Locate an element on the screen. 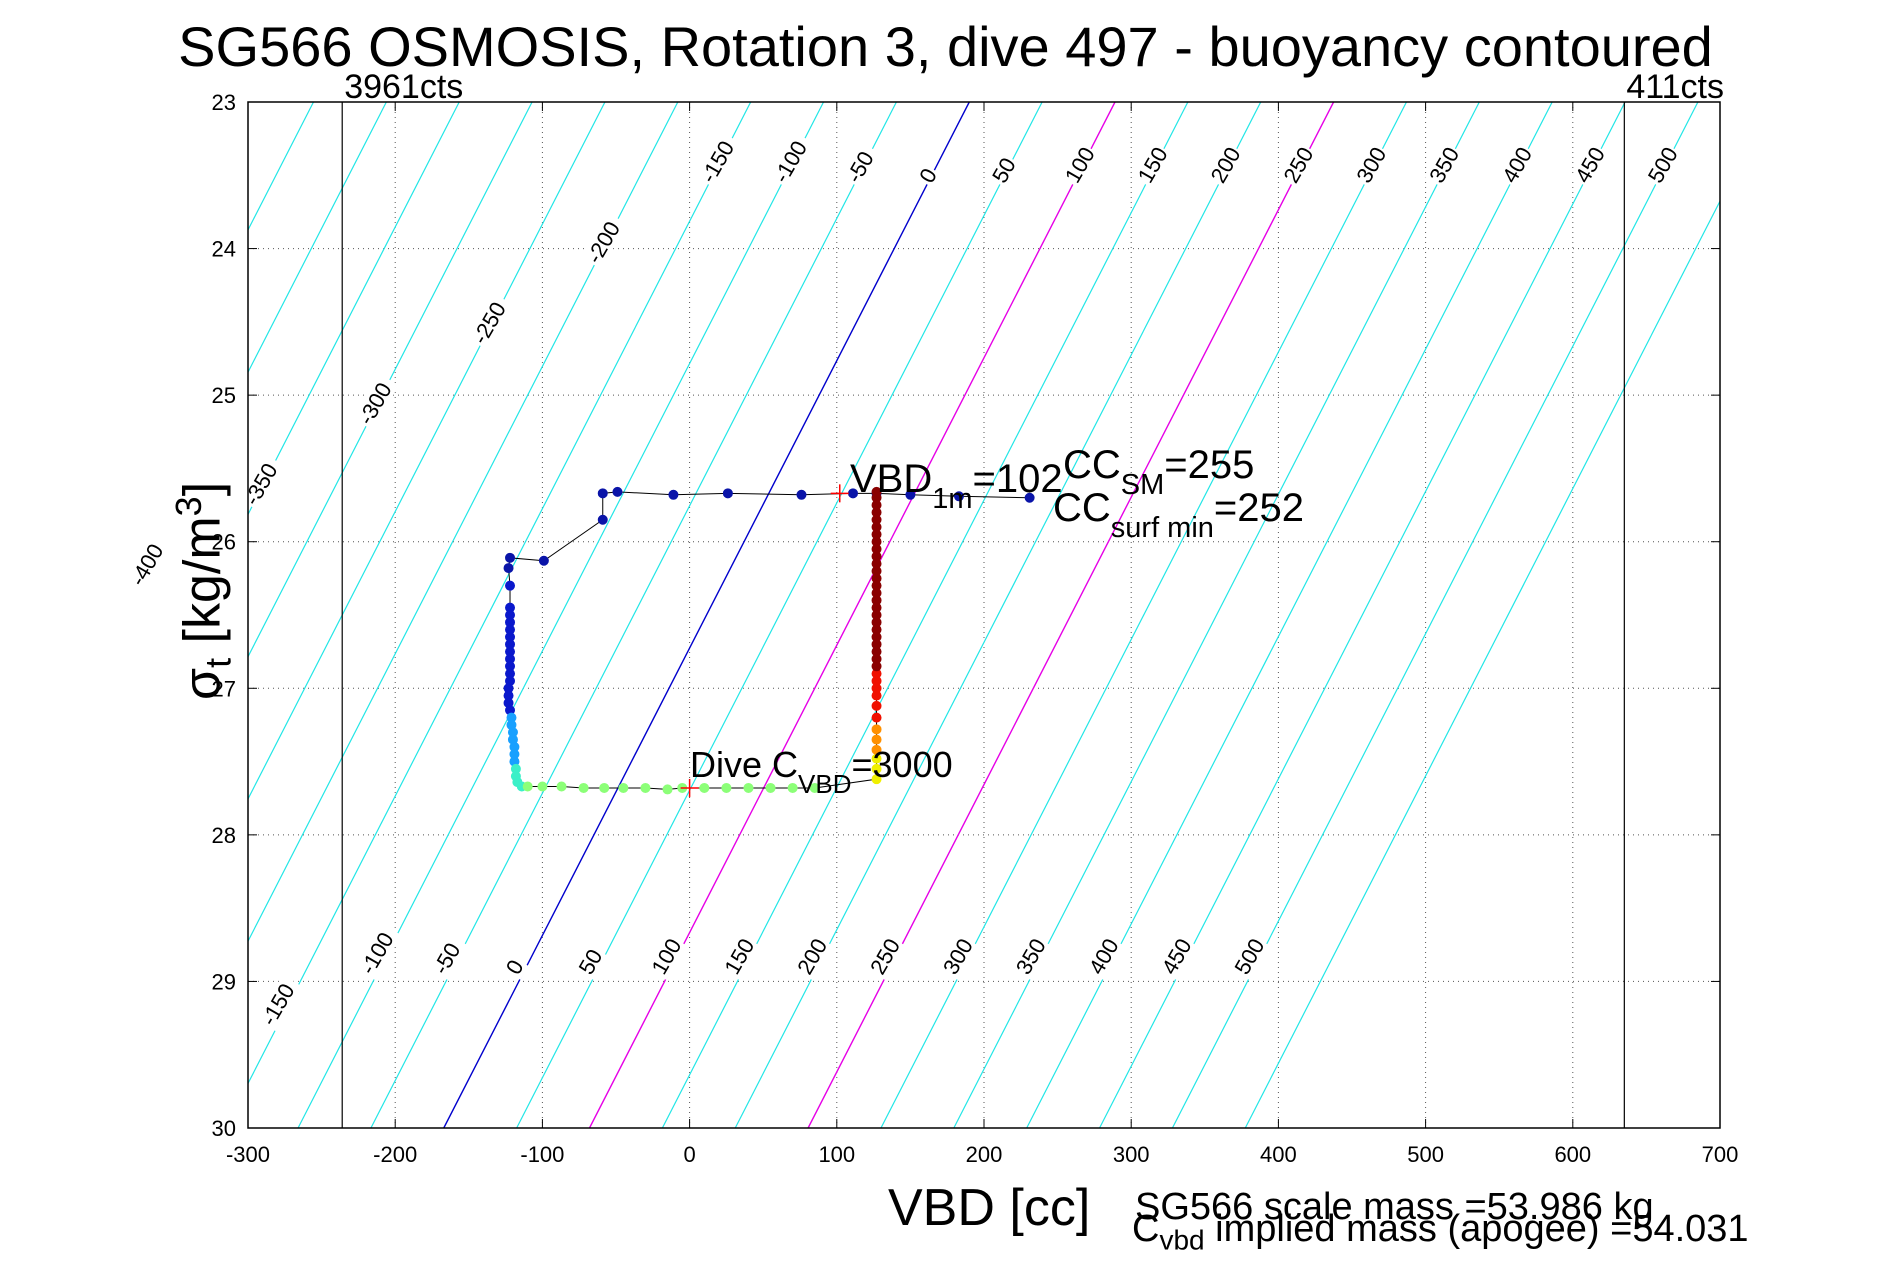 The width and height of the screenshot is (1891, 1262). y-axis-unit: [kg/m is located at coordinates (202, 587).